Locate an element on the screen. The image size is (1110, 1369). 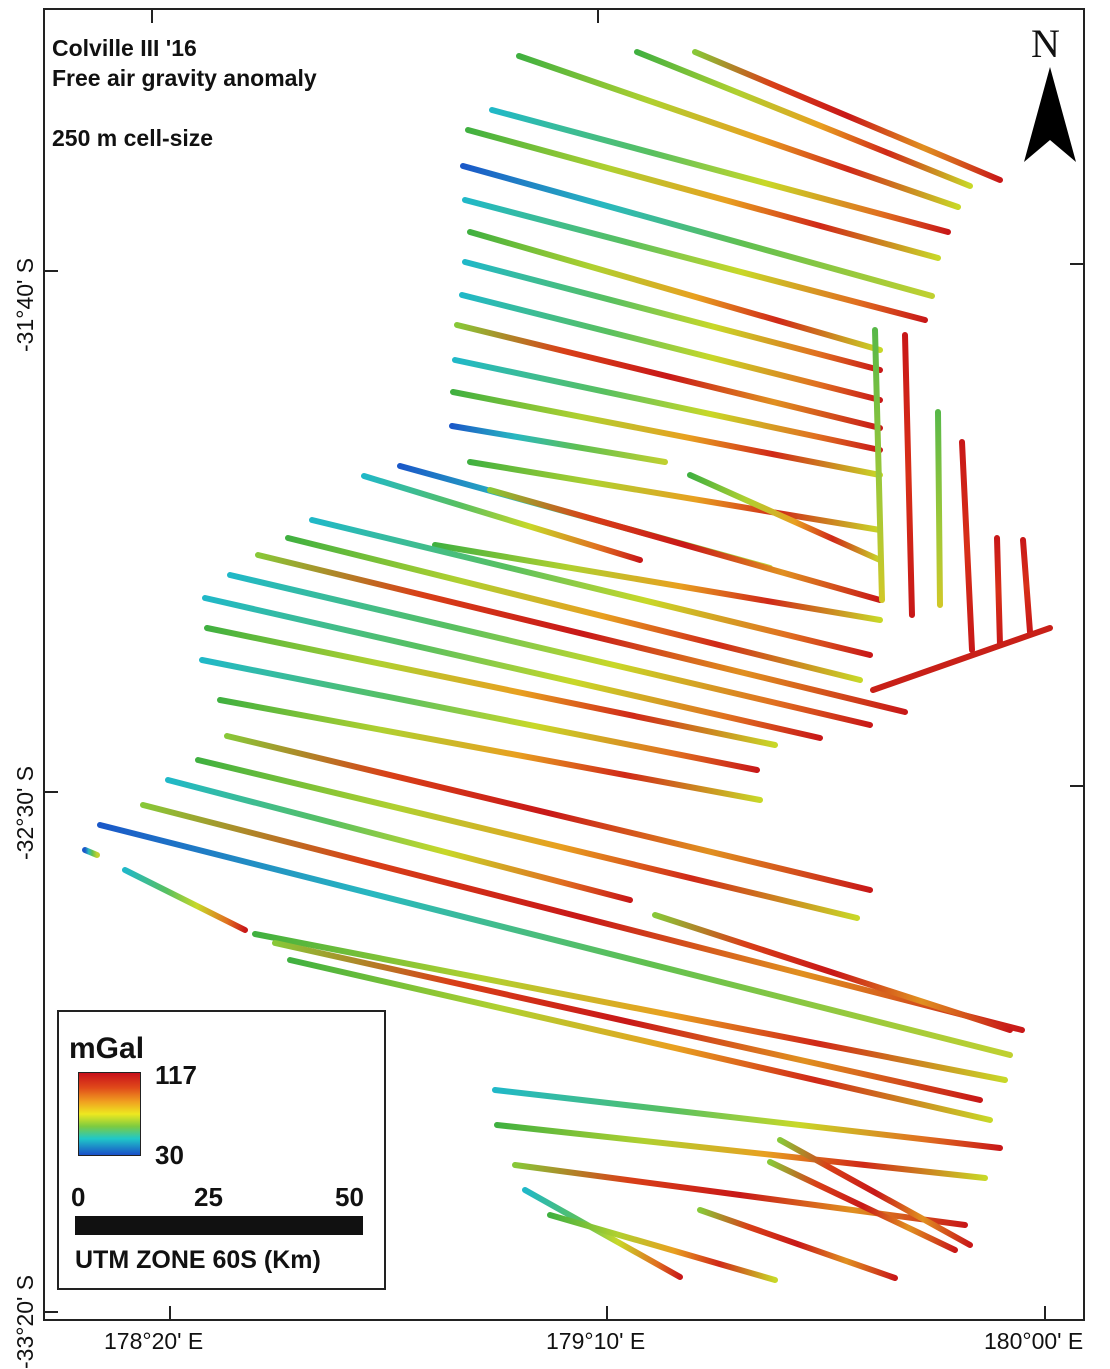
legend-color-ramp is located at coordinates (109, 1114).